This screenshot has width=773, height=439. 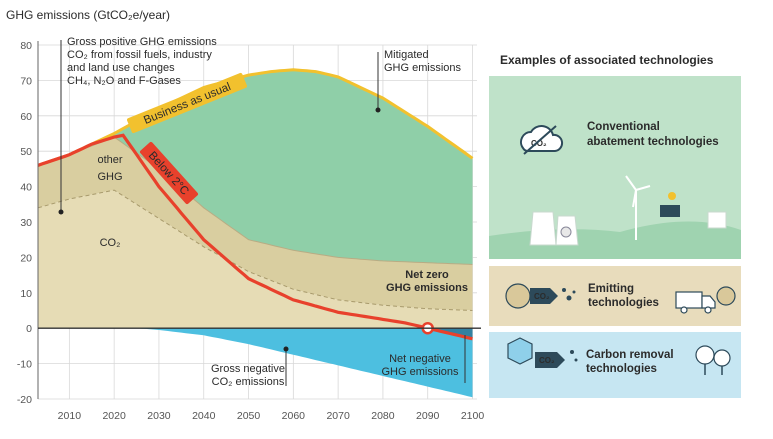 I want to click on below2-badge-bg, so click(x=169, y=173).